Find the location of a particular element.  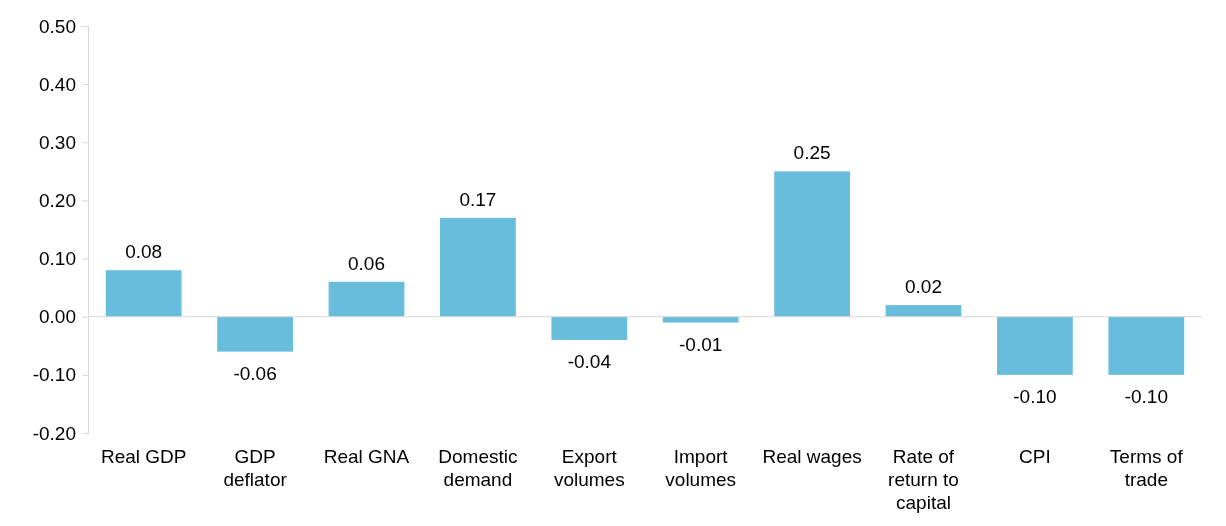

x-tick-label: CPI is located at coordinates (1035, 456).